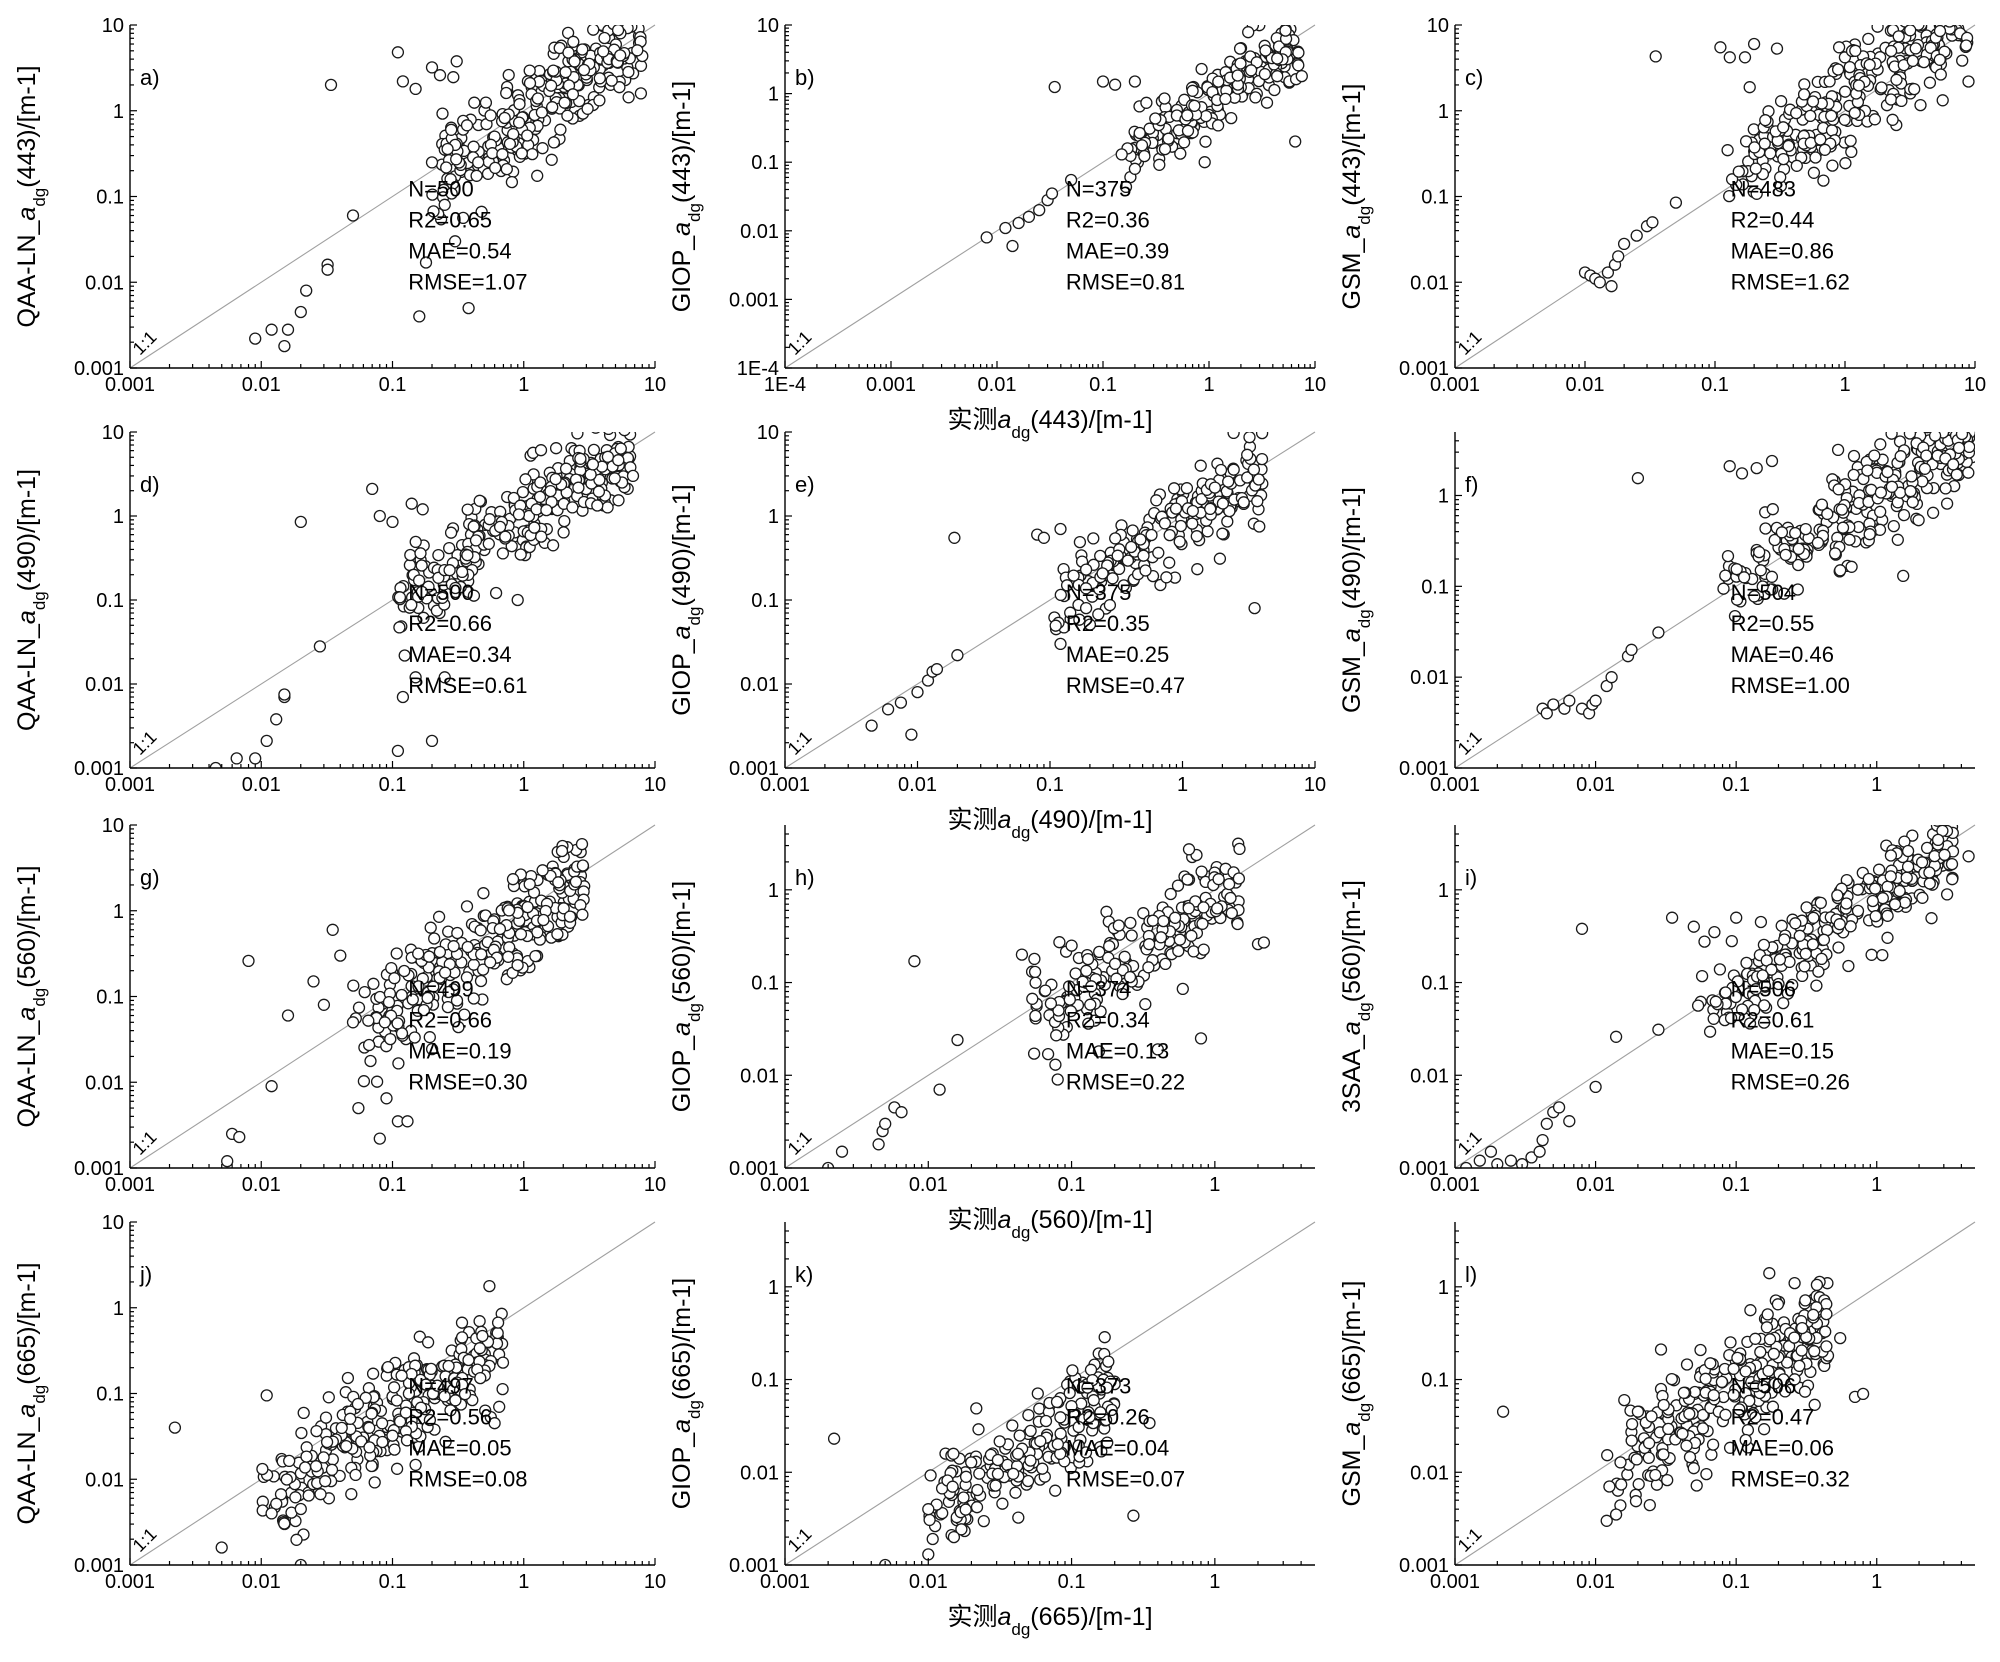 The width and height of the screenshot is (2000, 1662). Describe the element at coordinates (765, 163) in the screenshot. I see `y-tick-label: 0.1` at that location.